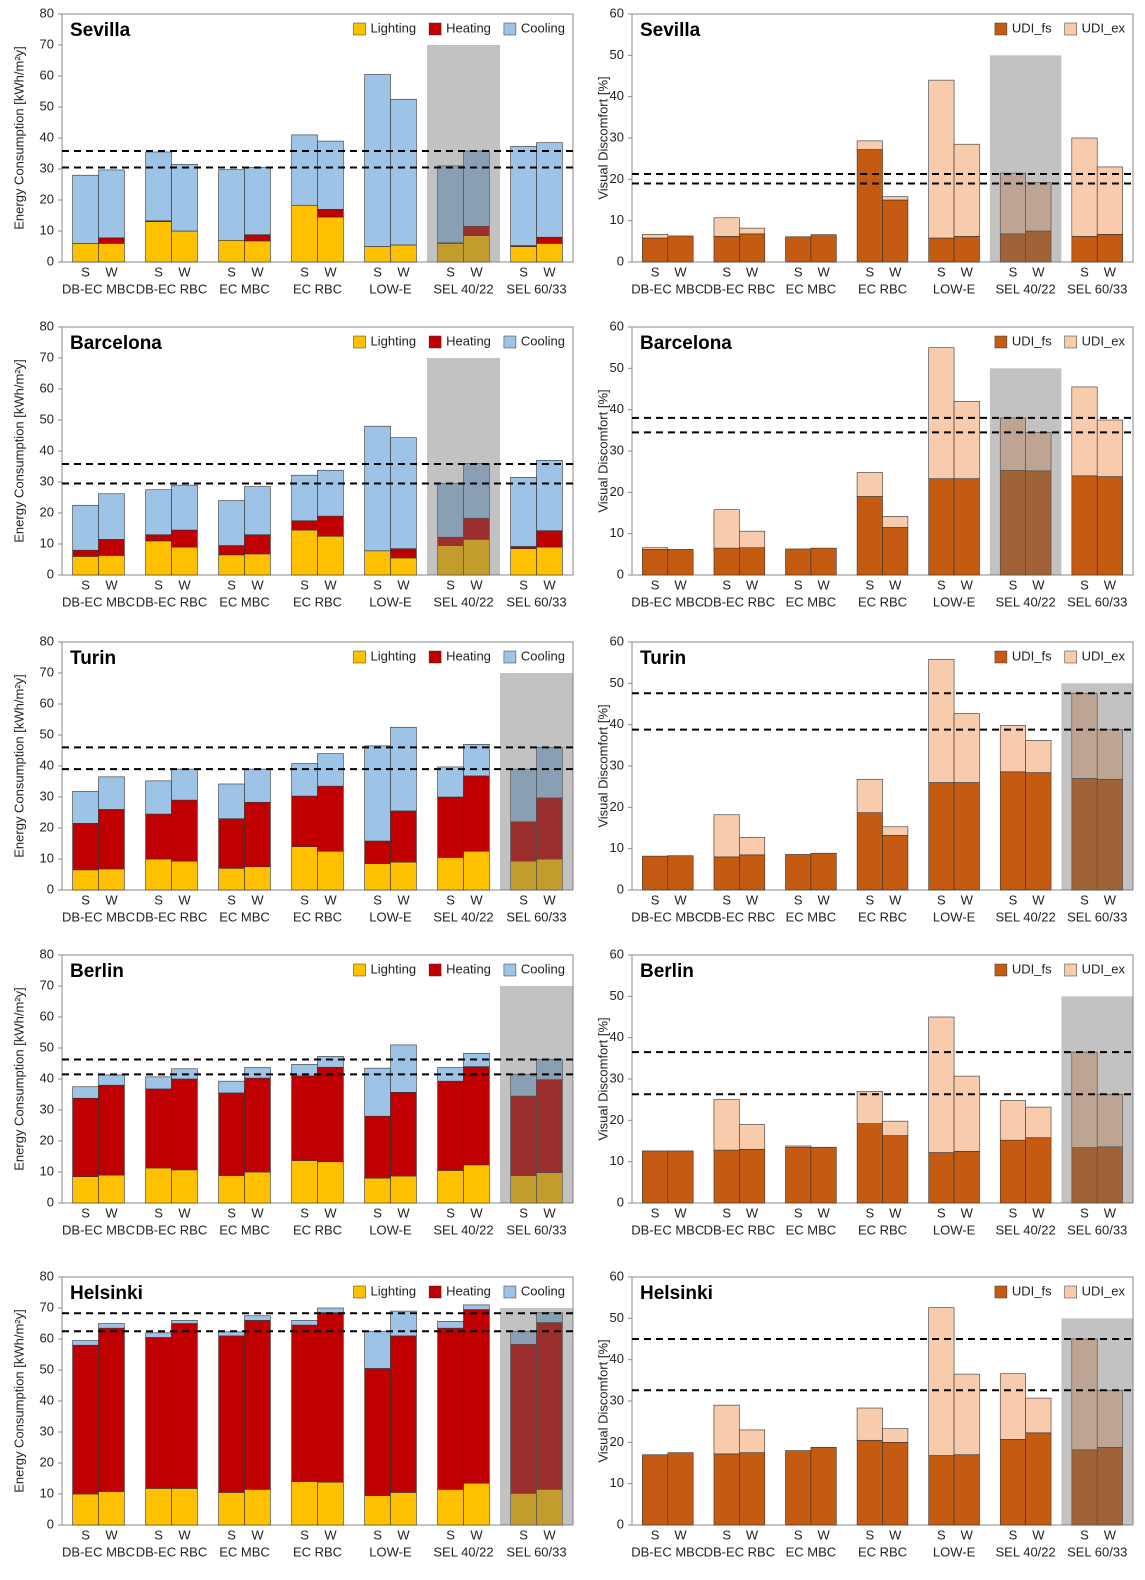  What do you see at coordinates (1025, 471) in the screenshot?
I see `highlight-region` at bounding box center [1025, 471].